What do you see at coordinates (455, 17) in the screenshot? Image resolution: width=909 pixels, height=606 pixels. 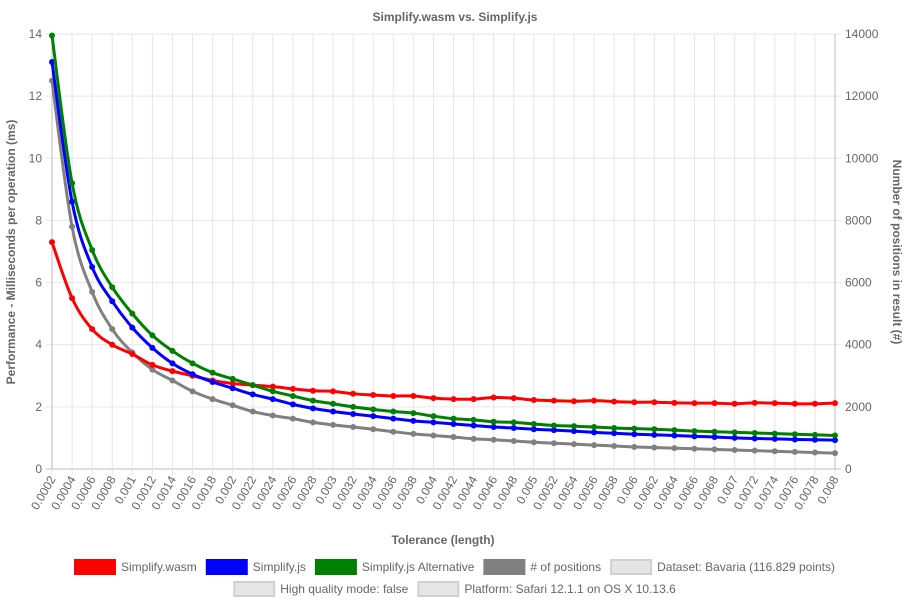 I see `chart-title: Simplify.wasm vs. Simplify.js` at bounding box center [455, 17].